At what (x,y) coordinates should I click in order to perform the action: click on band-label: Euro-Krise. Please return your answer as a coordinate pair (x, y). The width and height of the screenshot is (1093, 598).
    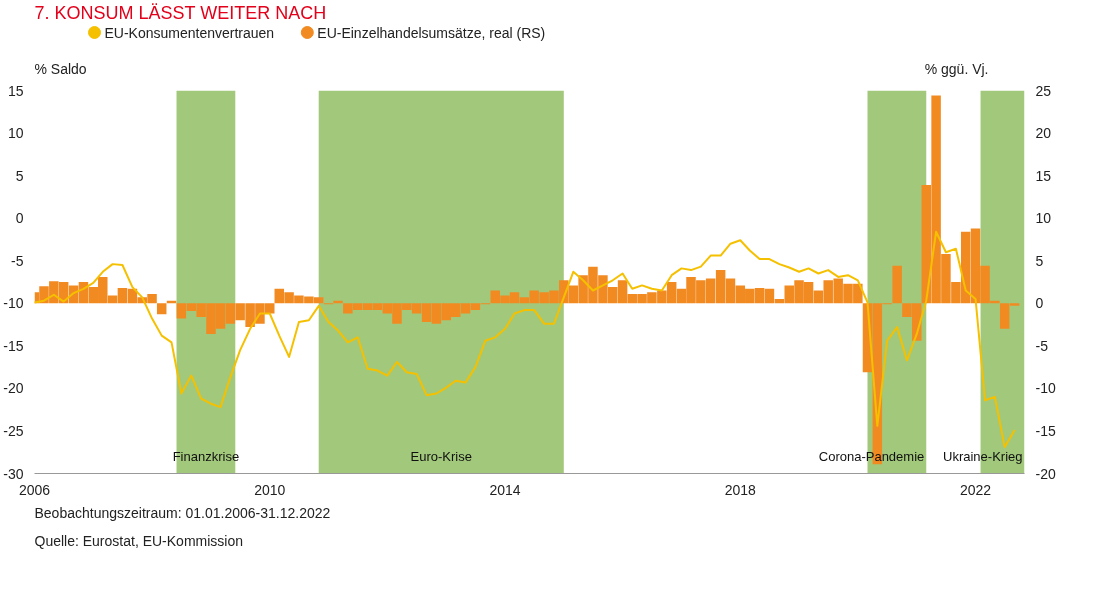
    Looking at the image, I should click on (441, 456).